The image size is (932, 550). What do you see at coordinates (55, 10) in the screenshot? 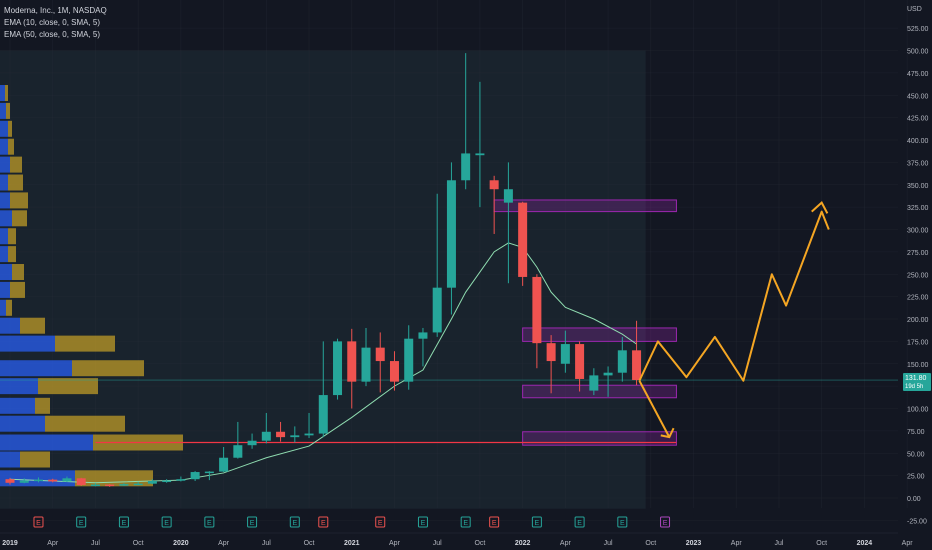
I see `legend-symbol: Moderna, Inc., 1M, NASDAQ` at bounding box center [55, 10].